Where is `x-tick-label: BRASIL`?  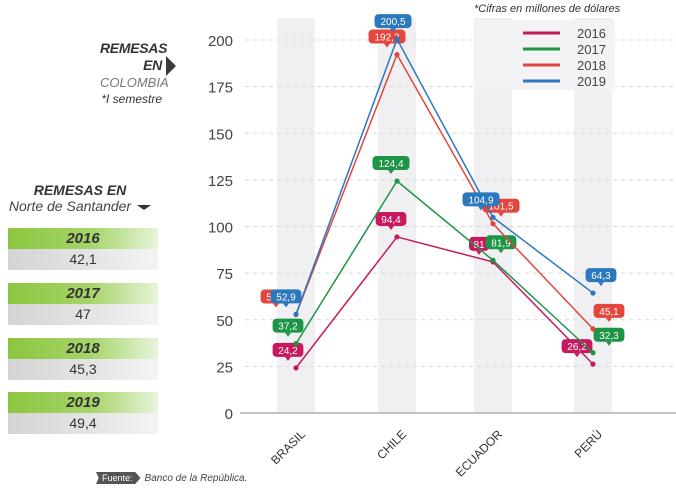
x-tick-label: BRASIL is located at coordinates (288, 447).